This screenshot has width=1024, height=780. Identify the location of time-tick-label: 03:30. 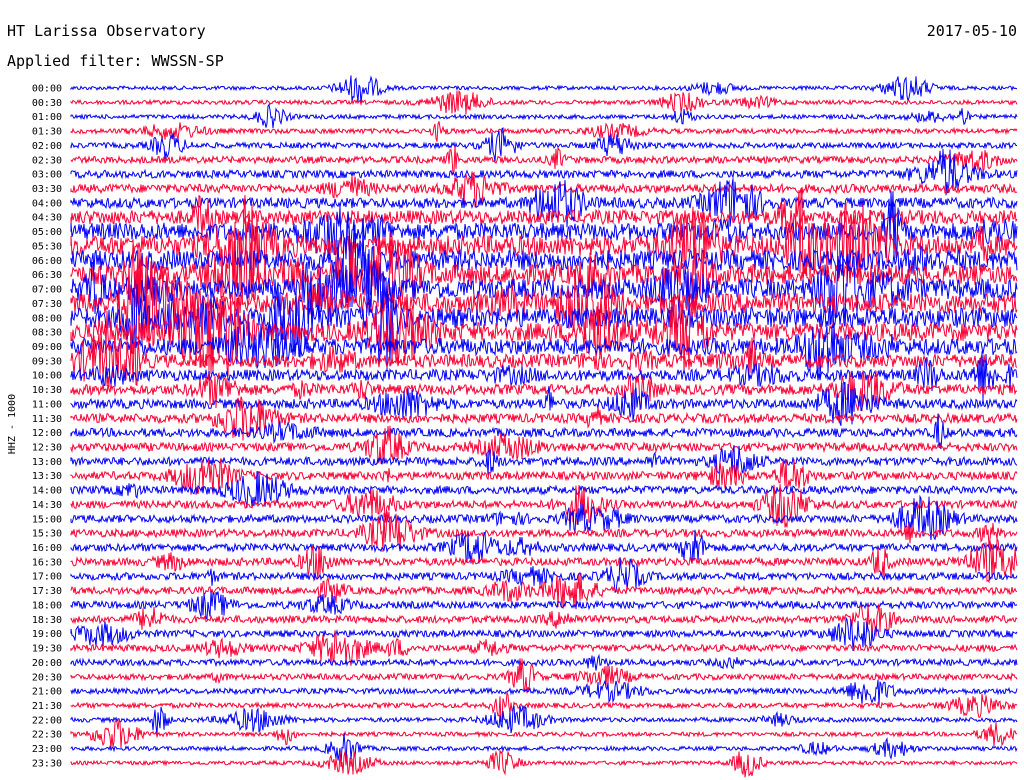
(47, 189).